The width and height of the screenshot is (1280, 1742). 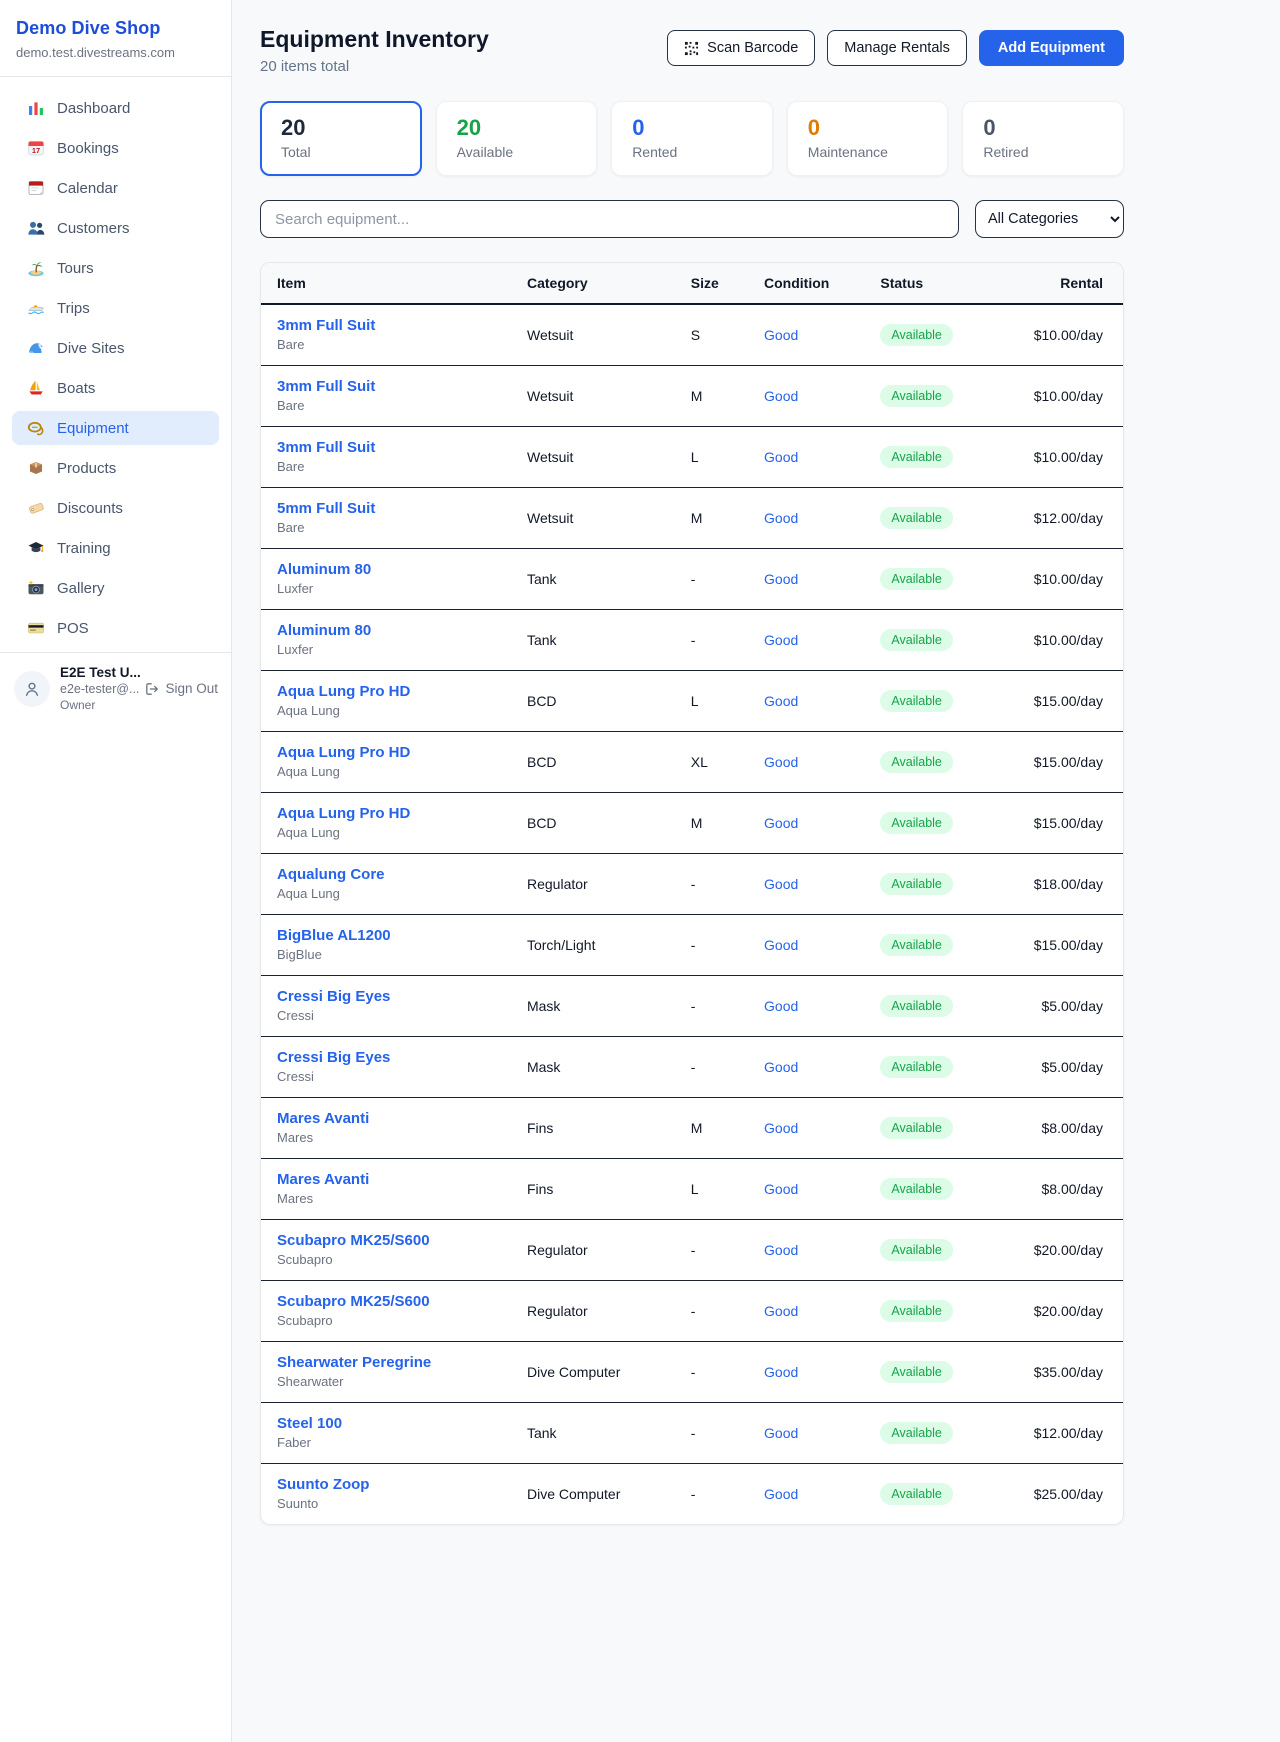 I want to click on category-select: All Categories, so click(x=1049, y=219).